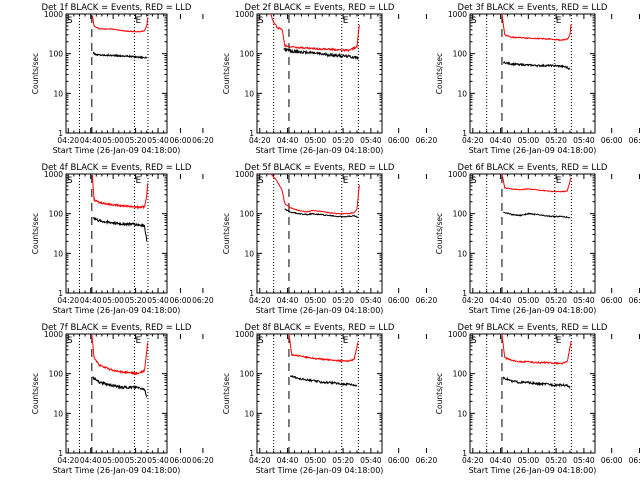 The width and height of the screenshot is (640, 480). What do you see at coordinates (117, 168) in the screenshot?
I see `chart-title: Det 4f BLACK = Events, RED = LLD` at bounding box center [117, 168].